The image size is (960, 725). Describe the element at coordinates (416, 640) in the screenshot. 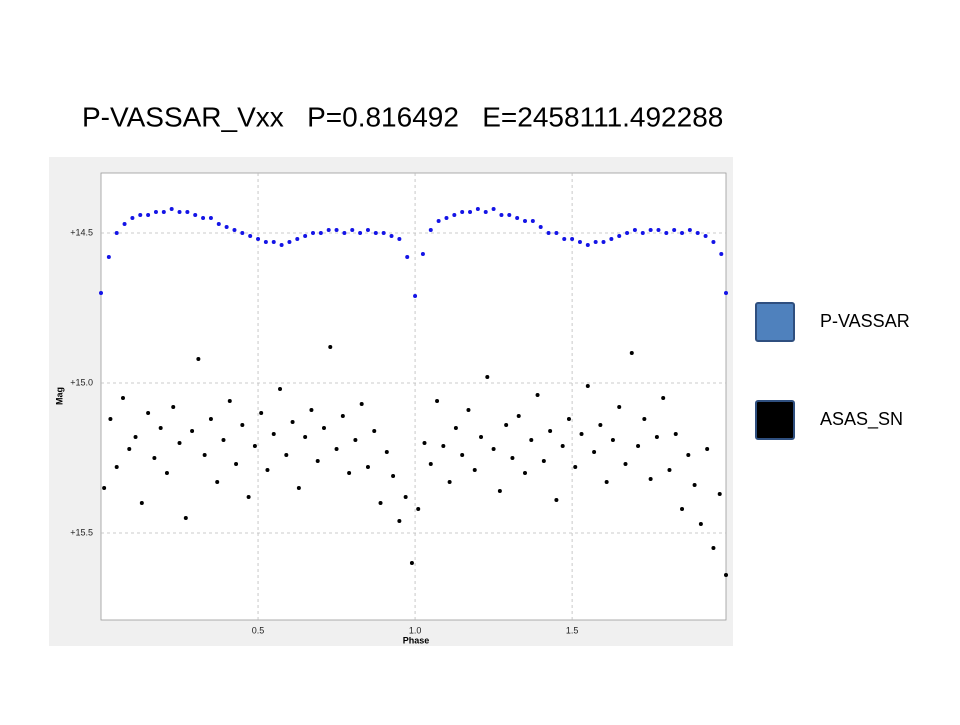

I see `x-axis-label: Phase` at that location.